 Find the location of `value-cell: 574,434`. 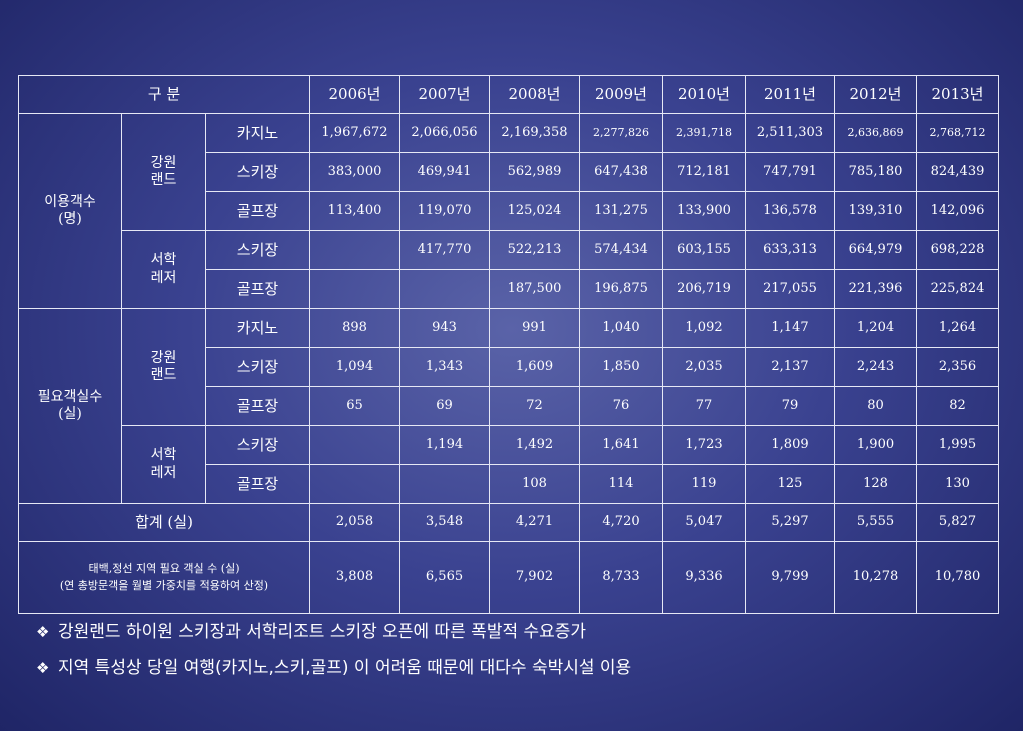

value-cell: 574,434 is located at coordinates (621, 250).